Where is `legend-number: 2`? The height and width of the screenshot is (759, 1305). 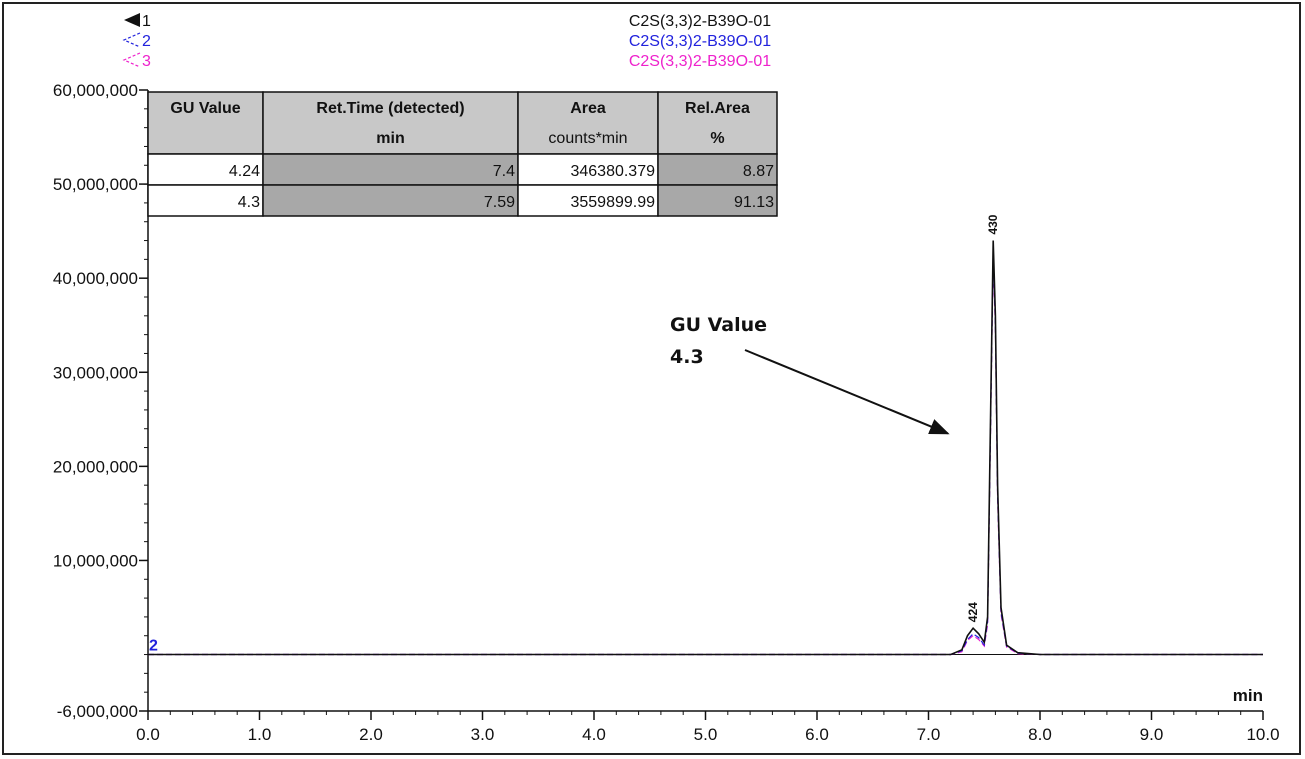
legend-number: 2 is located at coordinates (146, 41).